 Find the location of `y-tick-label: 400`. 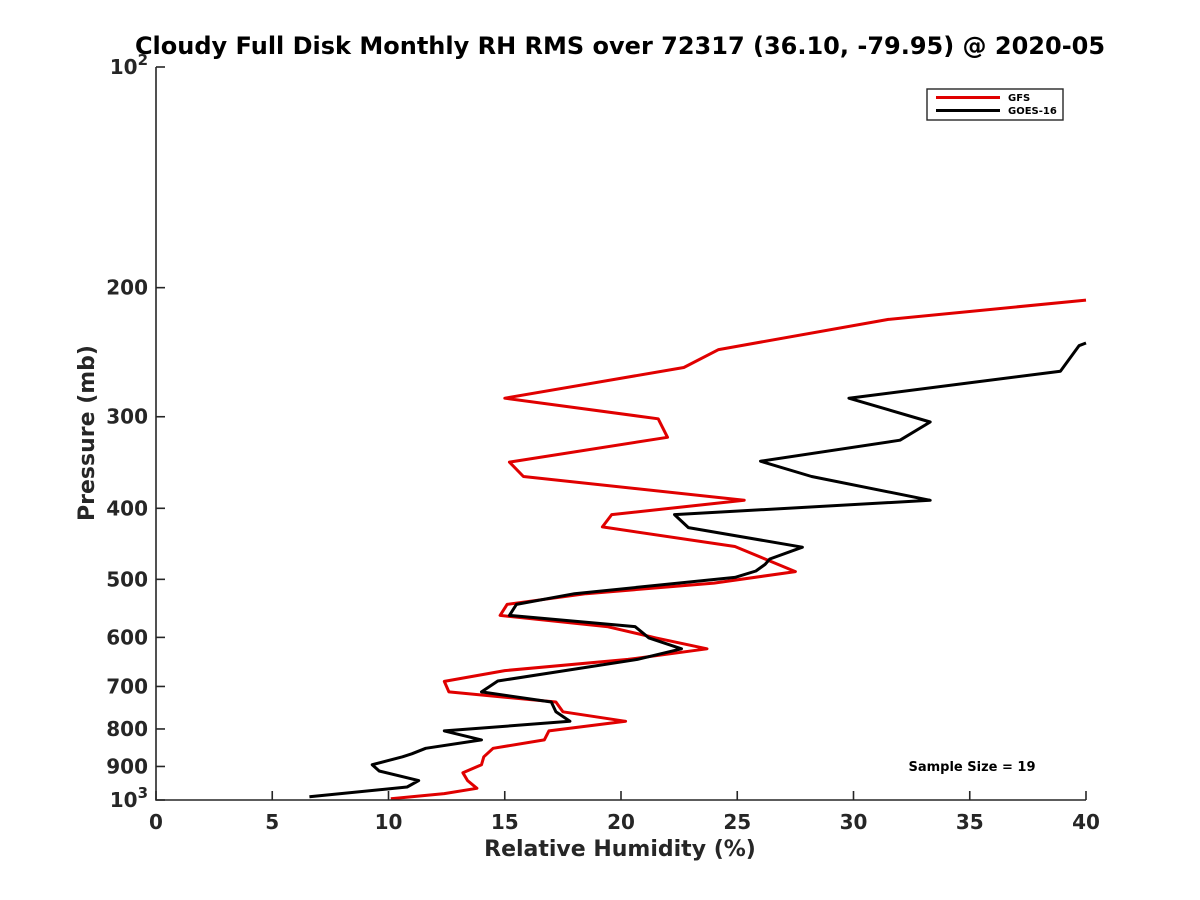

y-tick-label: 400 is located at coordinates (127, 508).